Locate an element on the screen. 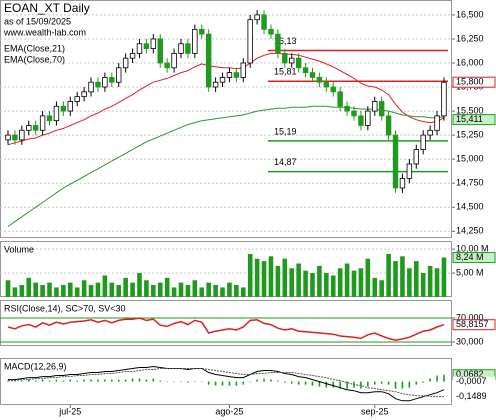 This screenshot has height=420, width=496. x-tick-label: jul-25 is located at coordinates (69, 411).